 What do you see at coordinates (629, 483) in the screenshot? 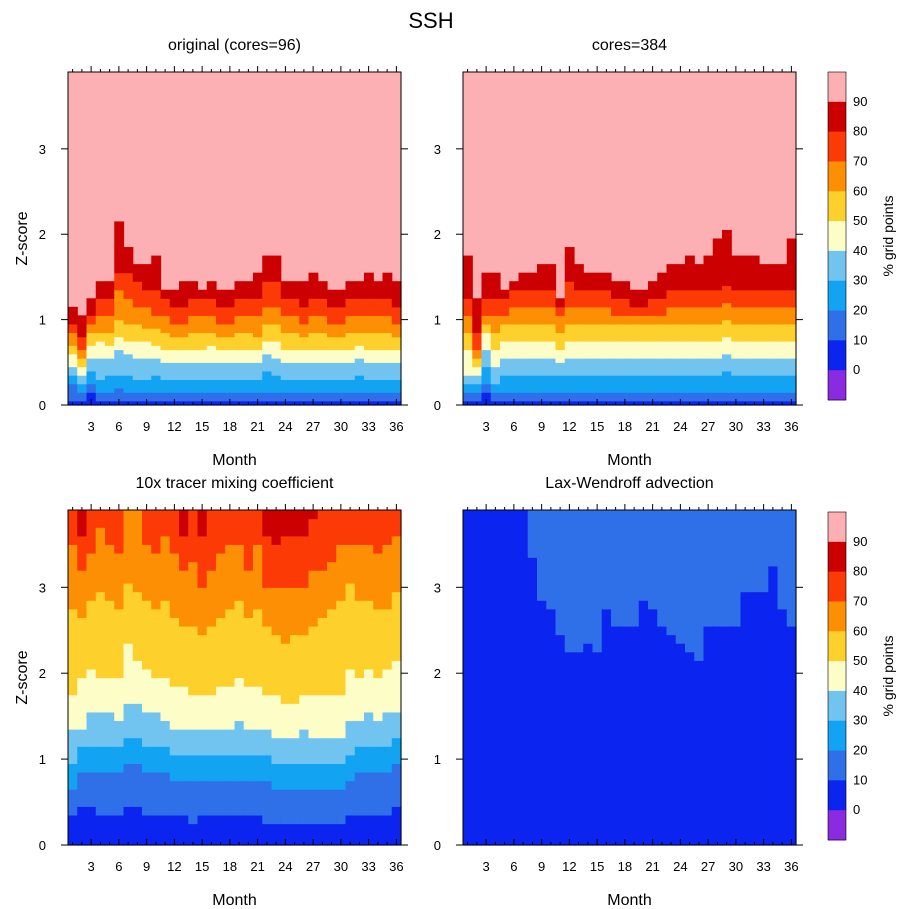
I see `panel-title: Lax-Wendroff advection` at bounding box center [629, 483].